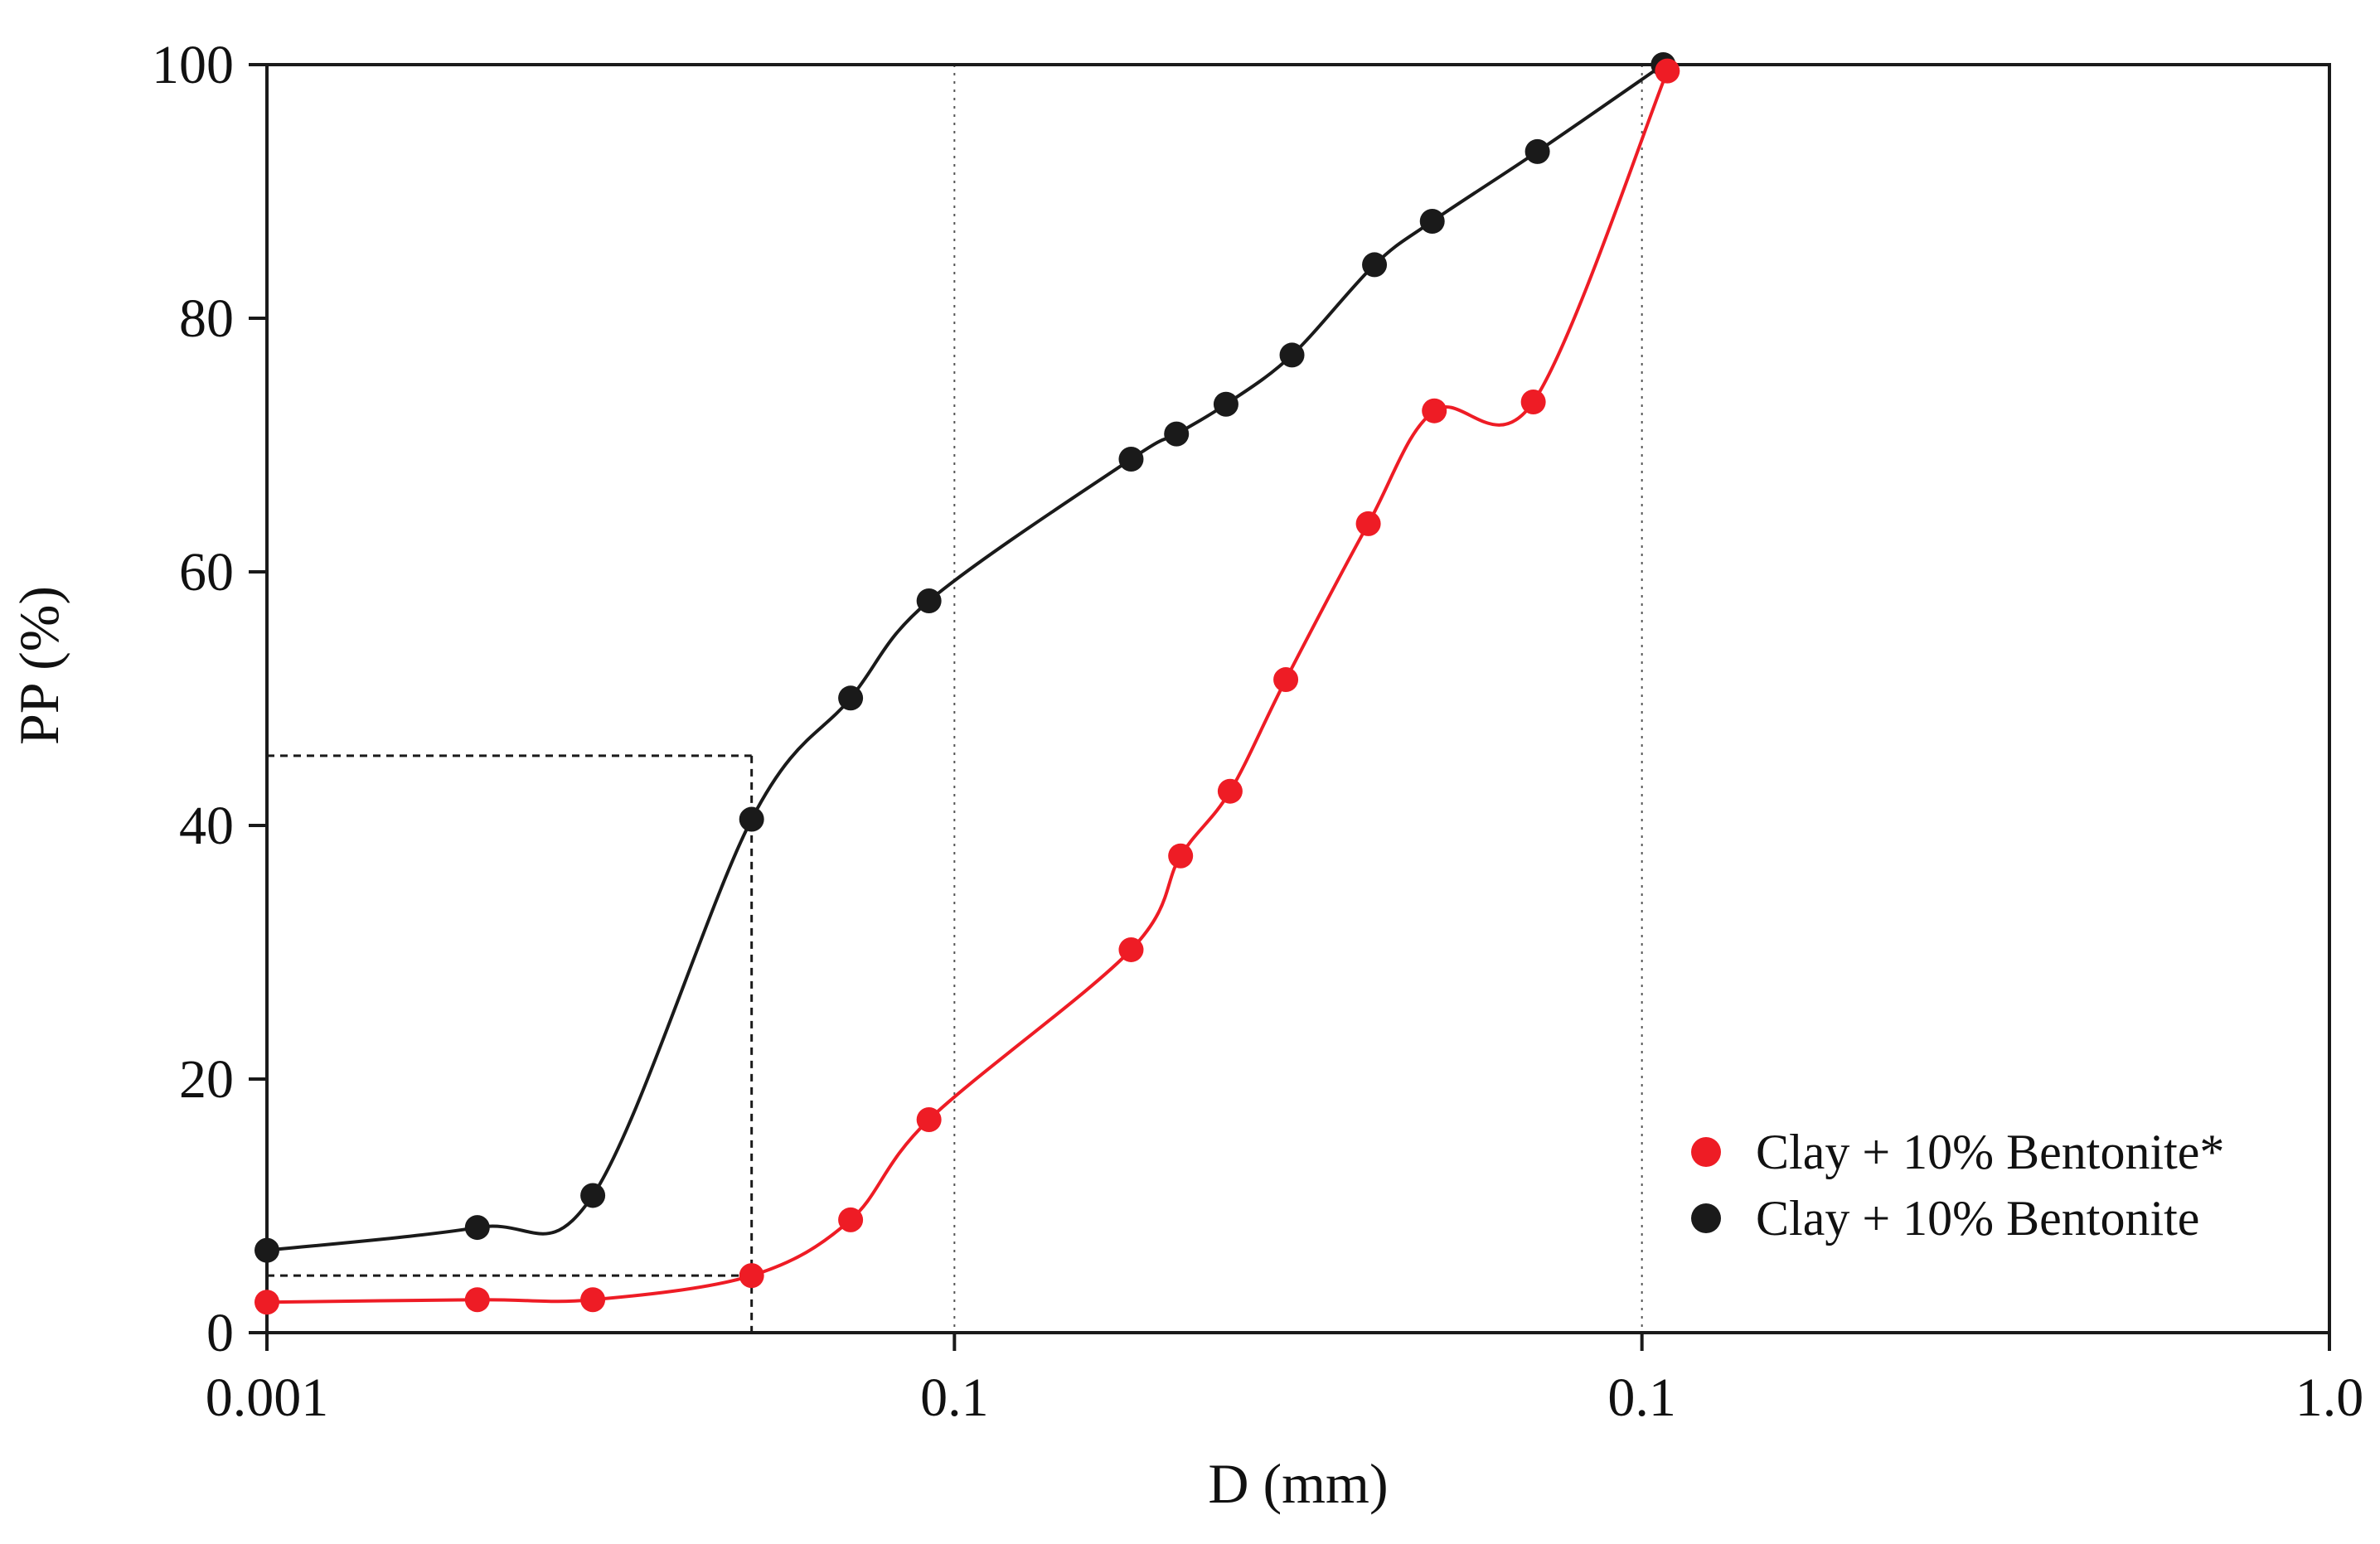 Image resolution: width=2380 pixels, height=1544 pixels. I want to click on y-tick-label-2: 40, so click(206, 826).